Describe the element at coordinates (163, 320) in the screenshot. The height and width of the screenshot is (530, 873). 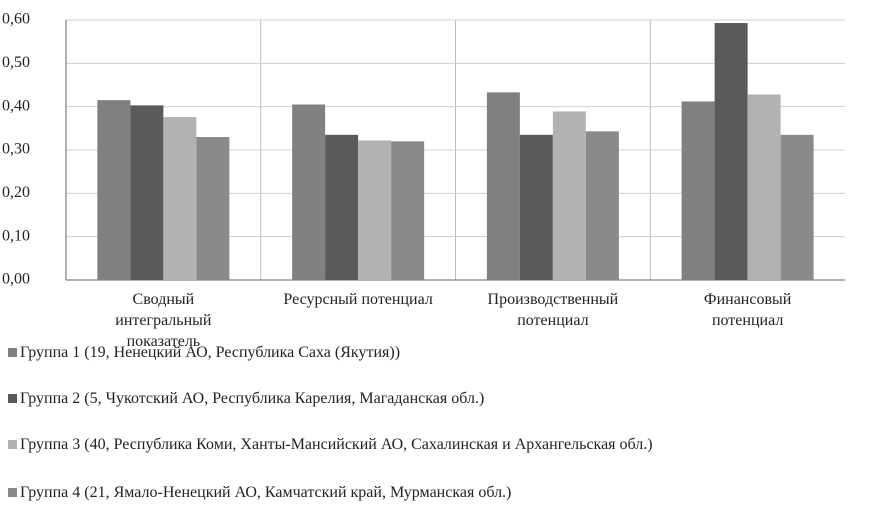
I see `x-tick-label: Сводный интегральный показатель` at that location.